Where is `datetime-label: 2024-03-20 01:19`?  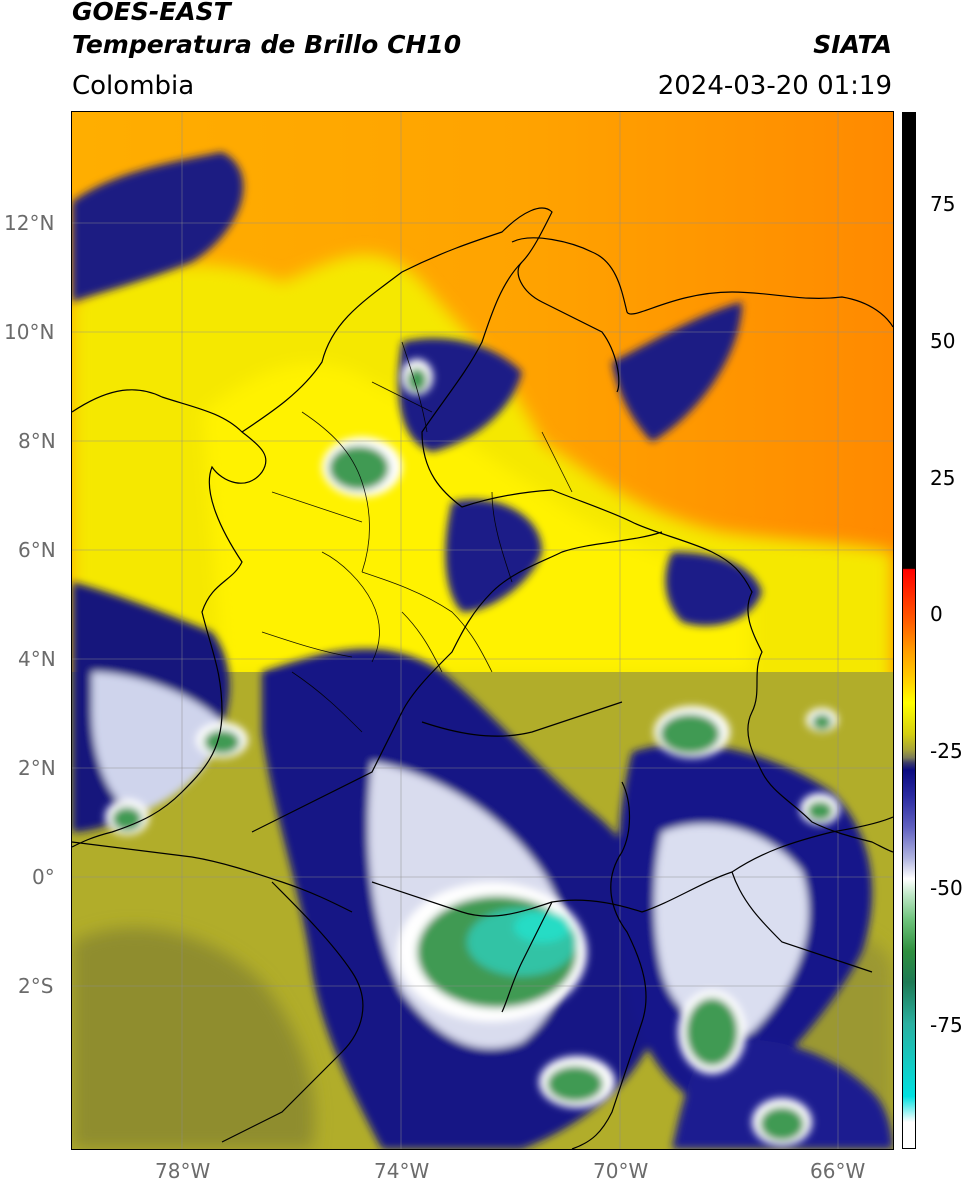 datetime-label: 2024-03-20 01:19 is located at coordinates (774, 86).